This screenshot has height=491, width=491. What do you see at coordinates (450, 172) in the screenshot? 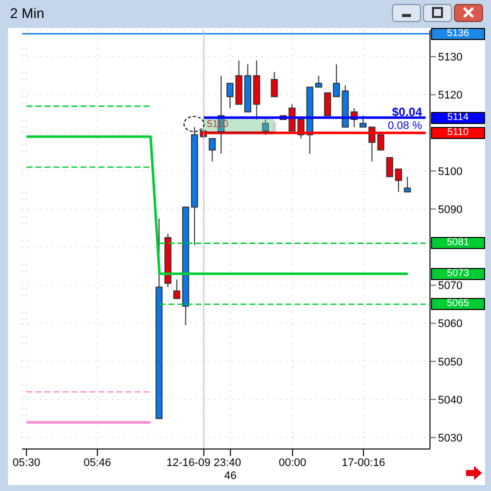
I see `y-tick-label: 5100` at bounding box center [450, 172].